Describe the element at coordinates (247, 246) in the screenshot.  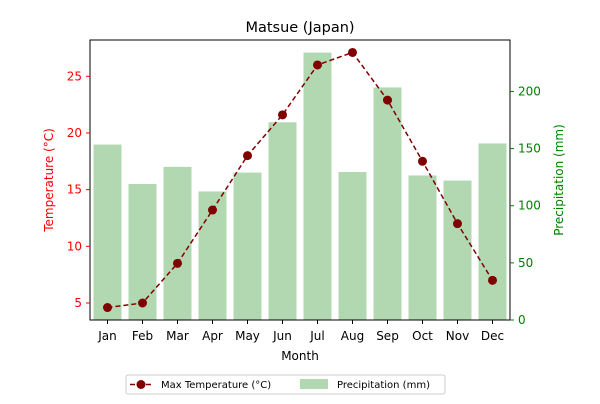
I see `precipitation-bar-may` at that location.